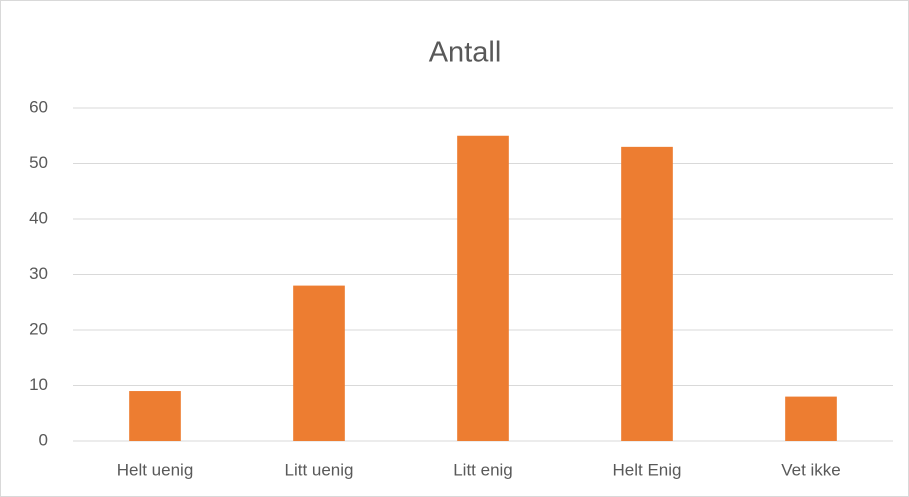 This screenshot has height=497, width=909. I want to click on x-tick-label: Vet ikke, so click(811, 469).